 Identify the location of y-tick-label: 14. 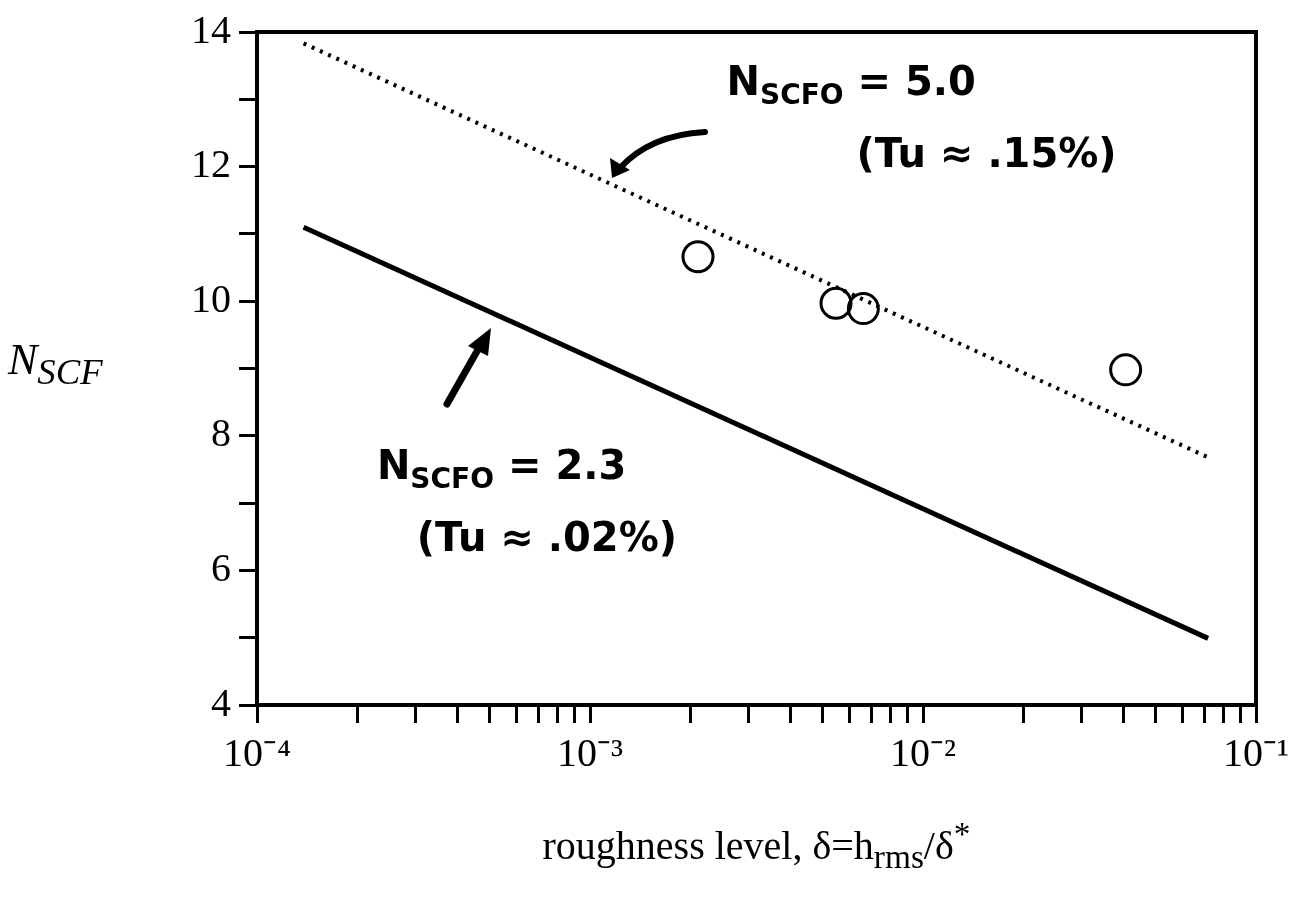
(211, 29).